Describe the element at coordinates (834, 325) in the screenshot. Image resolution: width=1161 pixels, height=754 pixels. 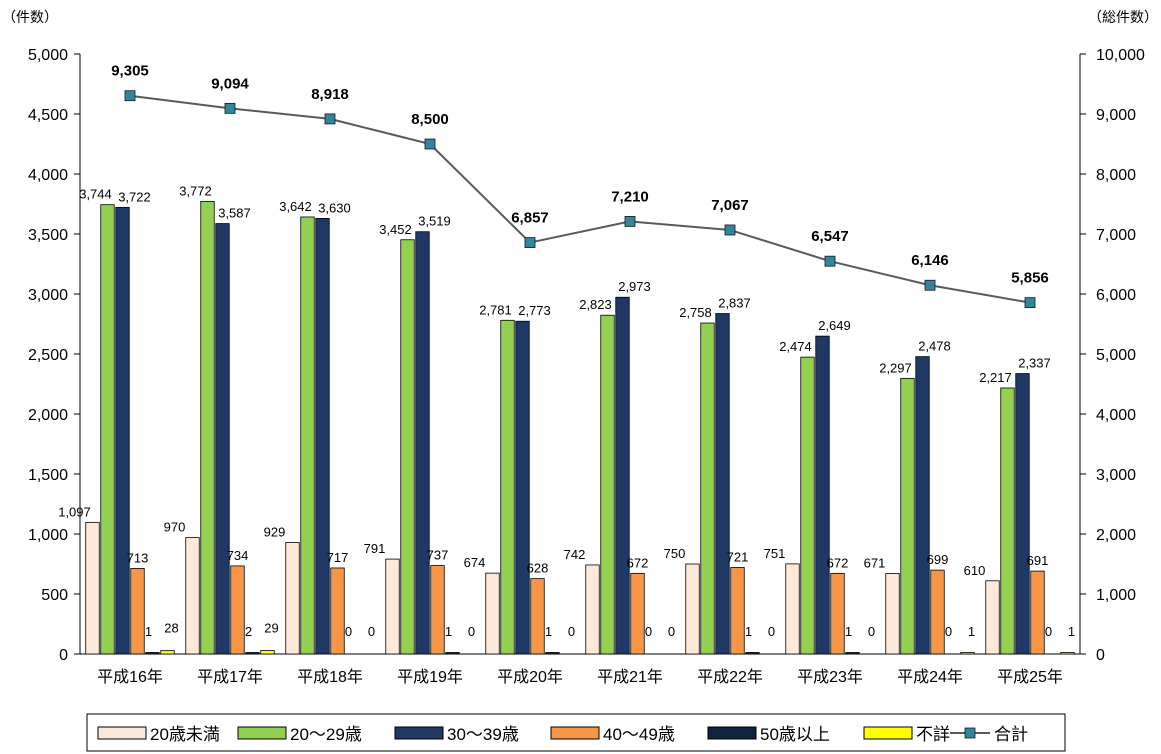
I see `bar-value-label: 2,649` at that location.